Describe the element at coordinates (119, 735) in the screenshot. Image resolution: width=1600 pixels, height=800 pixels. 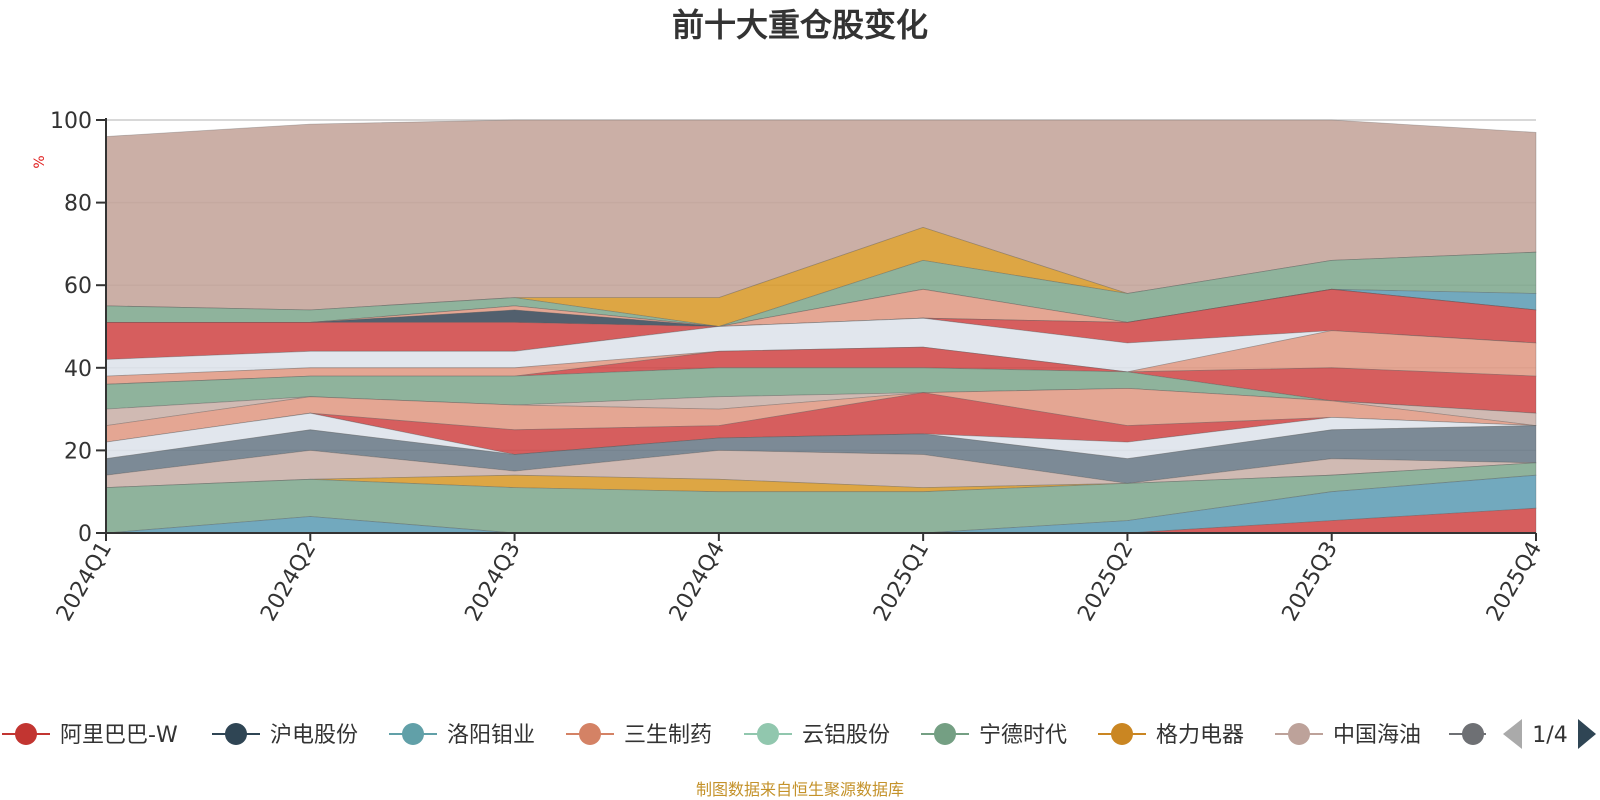
I see `legend-label: 阿里巴巴-W` at that location.